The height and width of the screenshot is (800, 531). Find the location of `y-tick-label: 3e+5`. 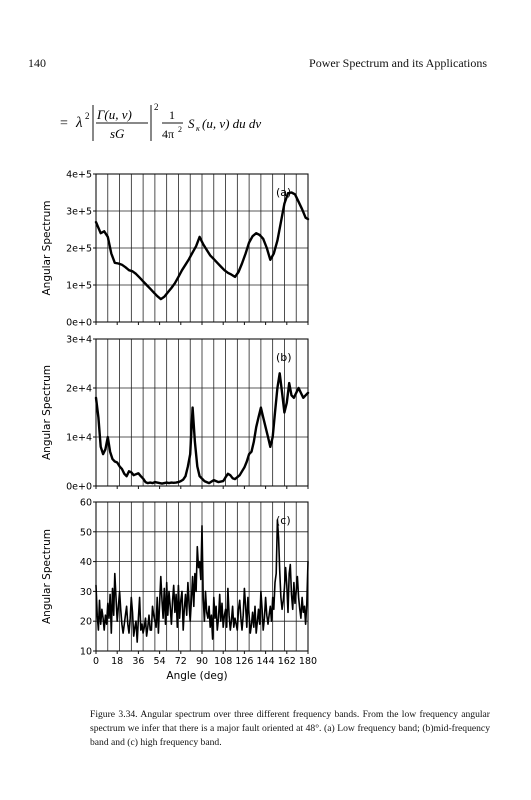

y-tick-label: 3e+5 is located at coordinates (79, 212).